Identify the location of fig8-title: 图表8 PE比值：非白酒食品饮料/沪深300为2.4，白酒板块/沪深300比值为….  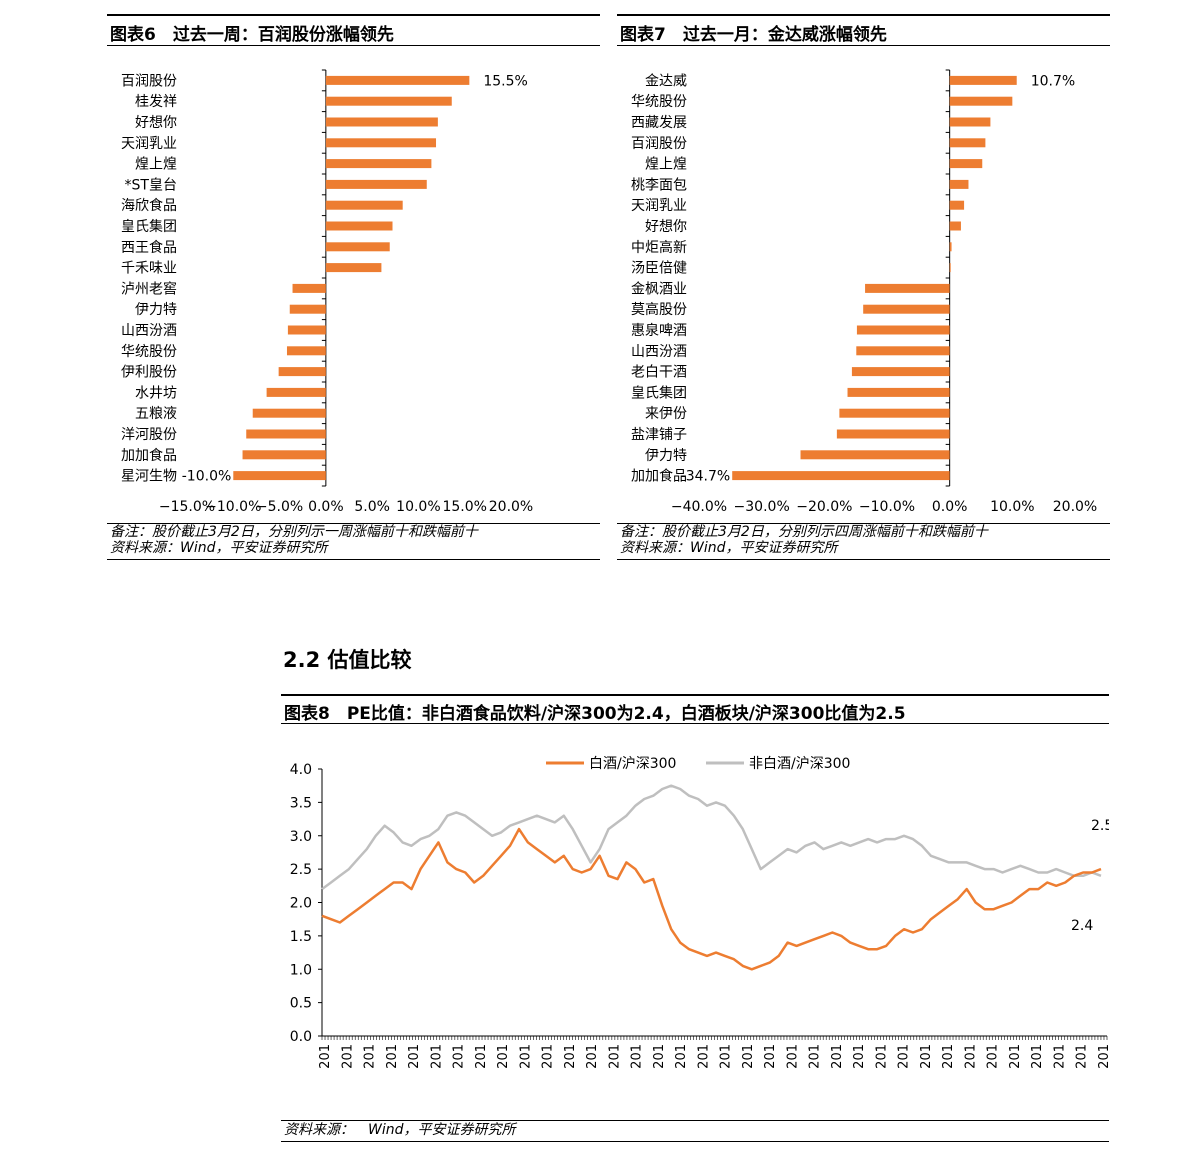
(595, 714).